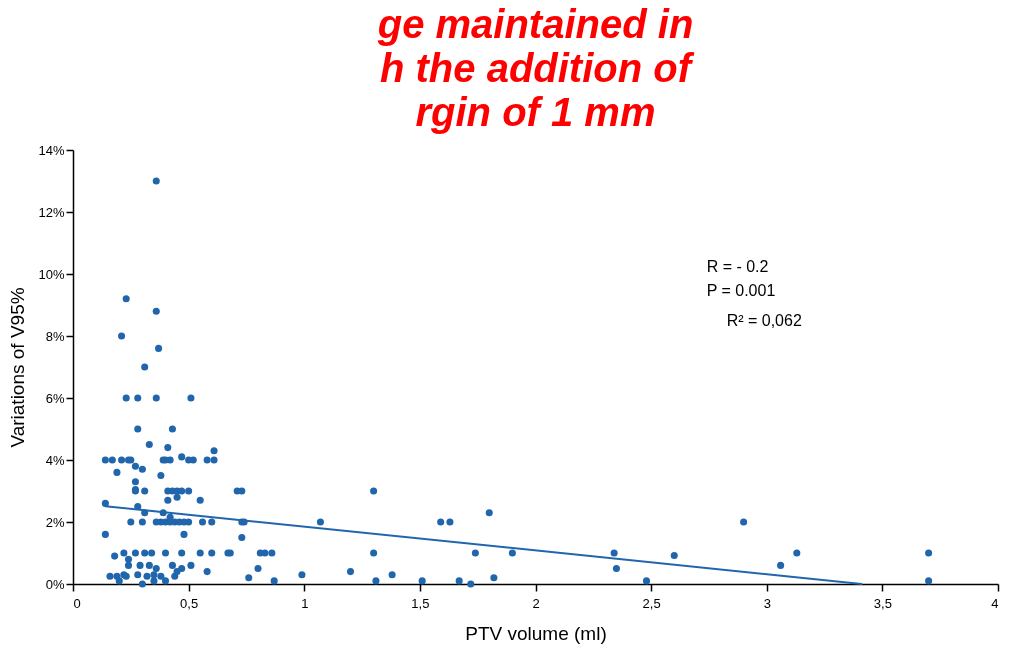  I want to click on y-tick-label: 14%, so click(51, 150).